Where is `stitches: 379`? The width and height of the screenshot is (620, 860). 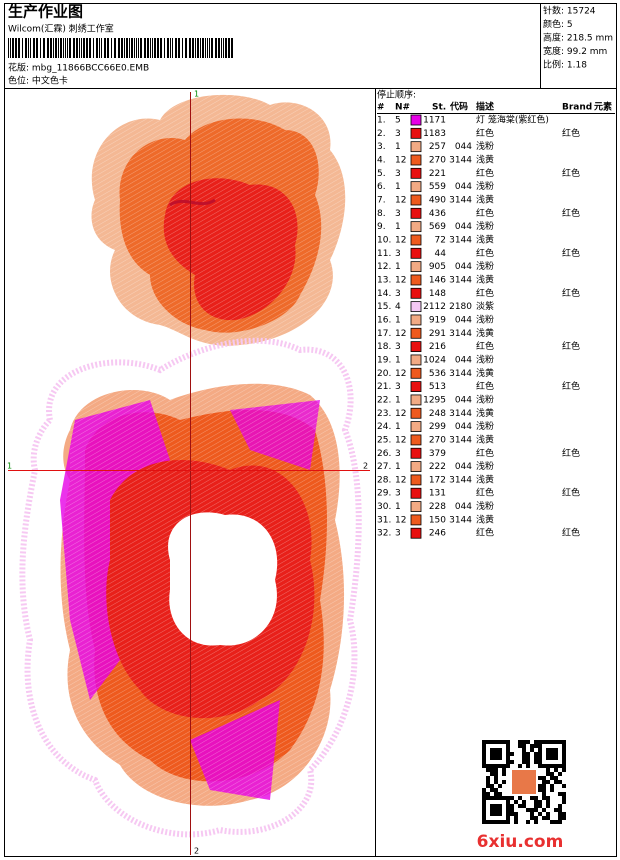 stitches: 379 is located at coordinates (437, 454).